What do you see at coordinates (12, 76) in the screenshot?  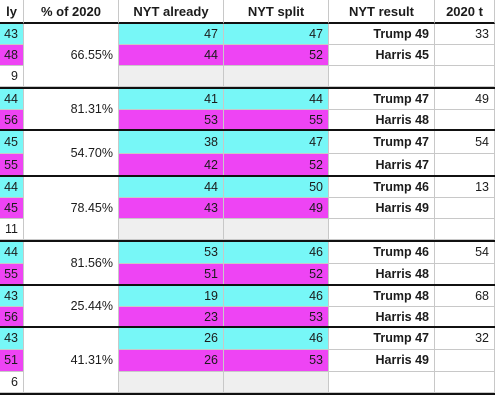 I see `early-vote-cell: 9` at bounding box center [12, 76].